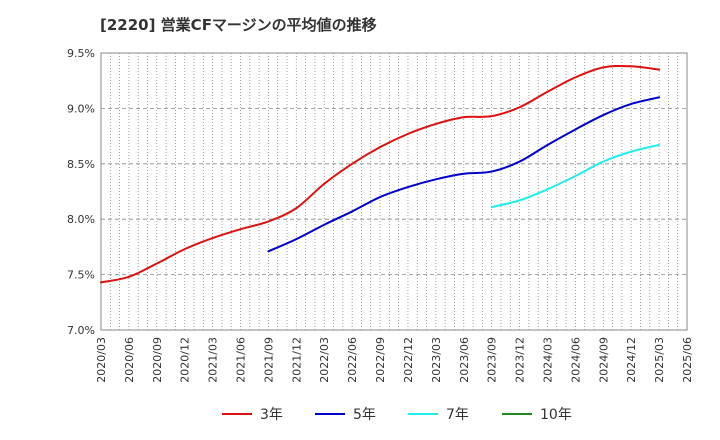 The width and height of the screenshot is (720, 440). I want to click on legend-label-2: 5年, so click(364, 415).